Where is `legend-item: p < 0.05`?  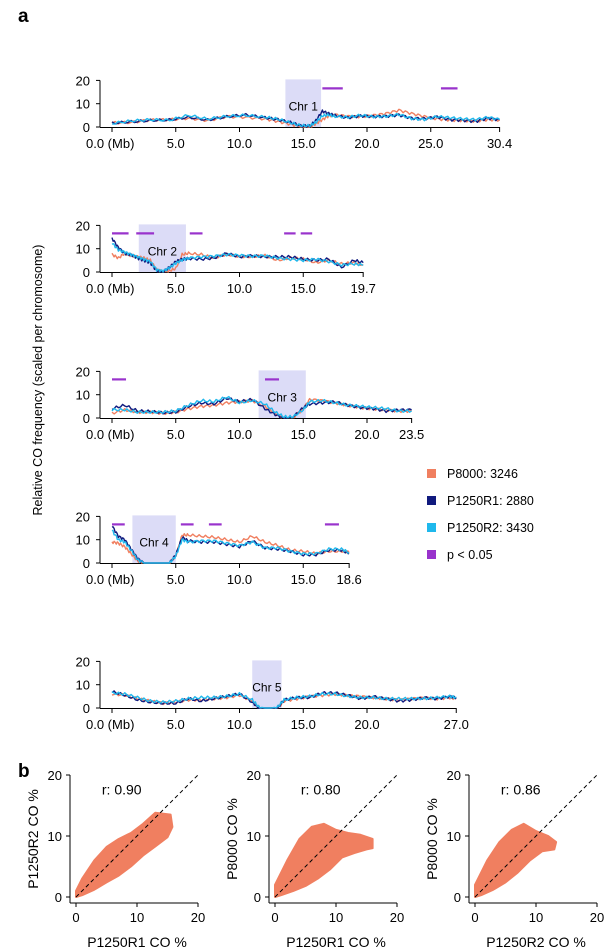 legend-item: p < 0.05 is located at coordinates (460, 555).